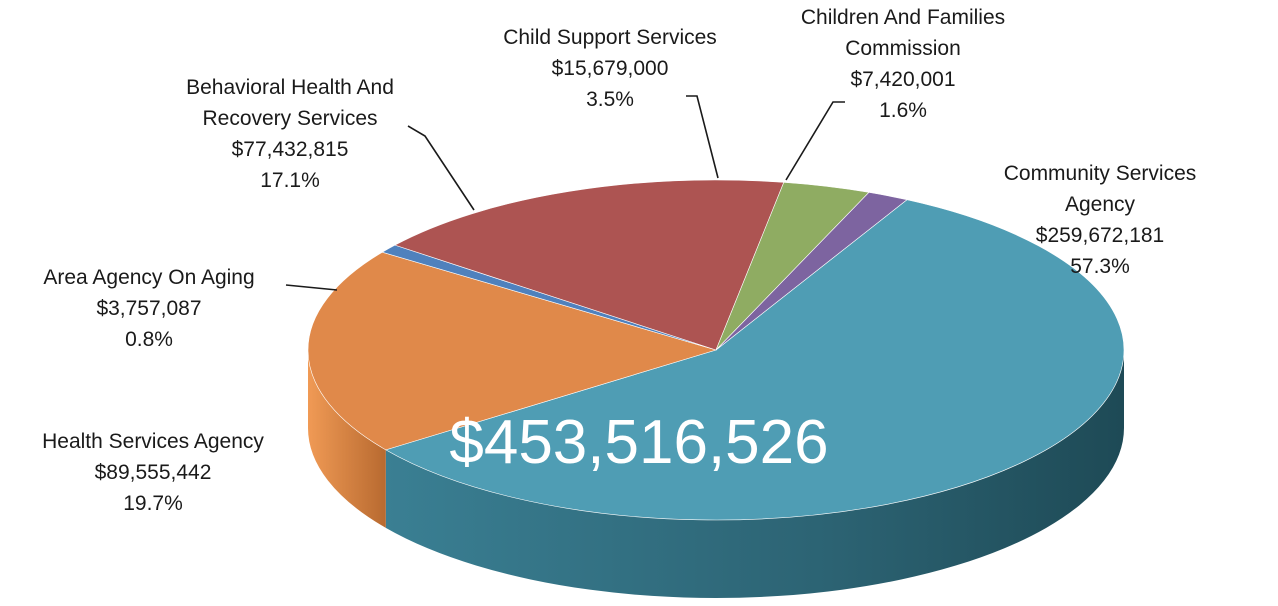 The image size is (1278, 606). What do you see at coordinates (153, 503) in the screenshot?
I see `slice-percent: 19.7%` at bounding box center [153, 503].